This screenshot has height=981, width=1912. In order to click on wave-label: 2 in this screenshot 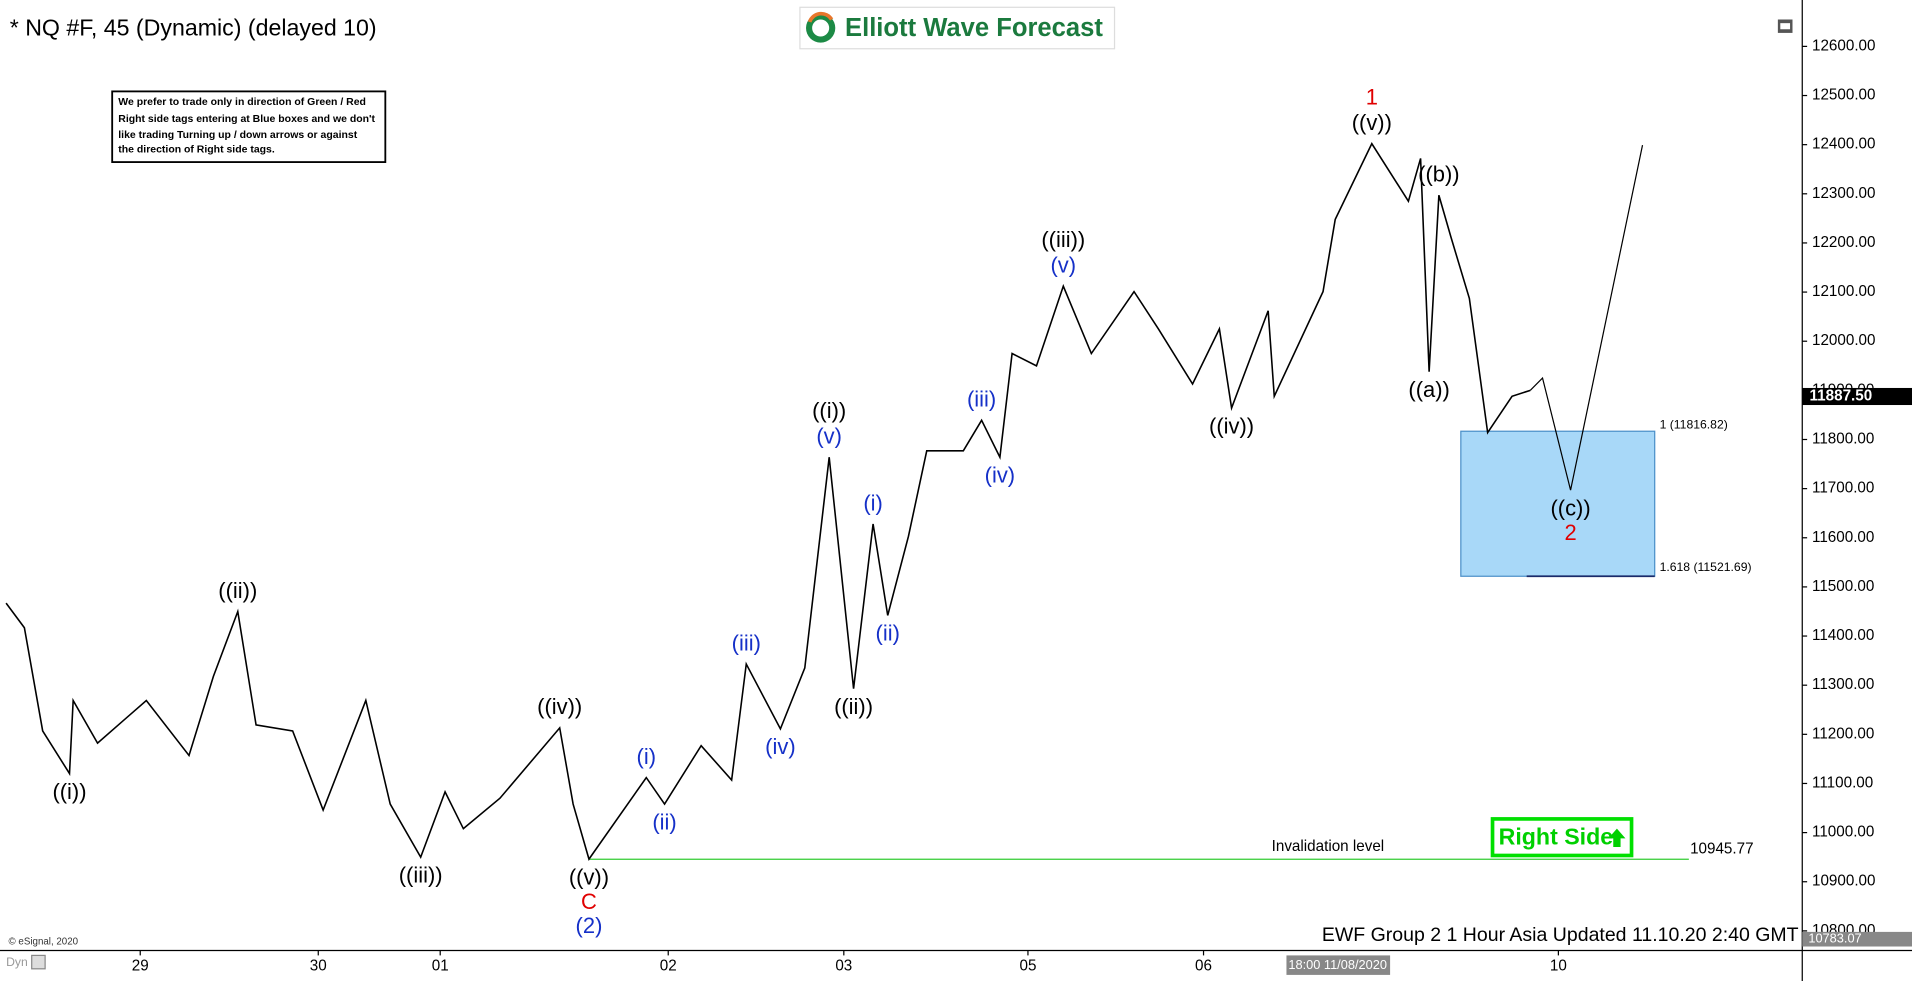, I will do `click(1570, 532)`.